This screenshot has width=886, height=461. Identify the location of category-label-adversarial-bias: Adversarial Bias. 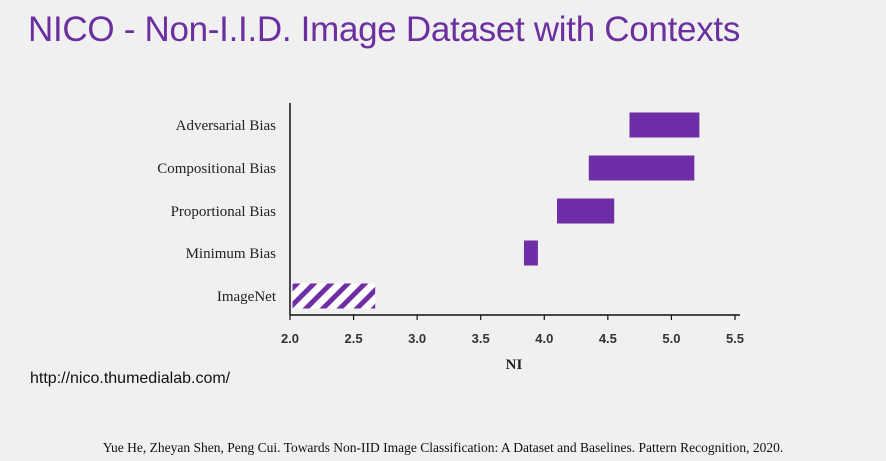
(226, 126).